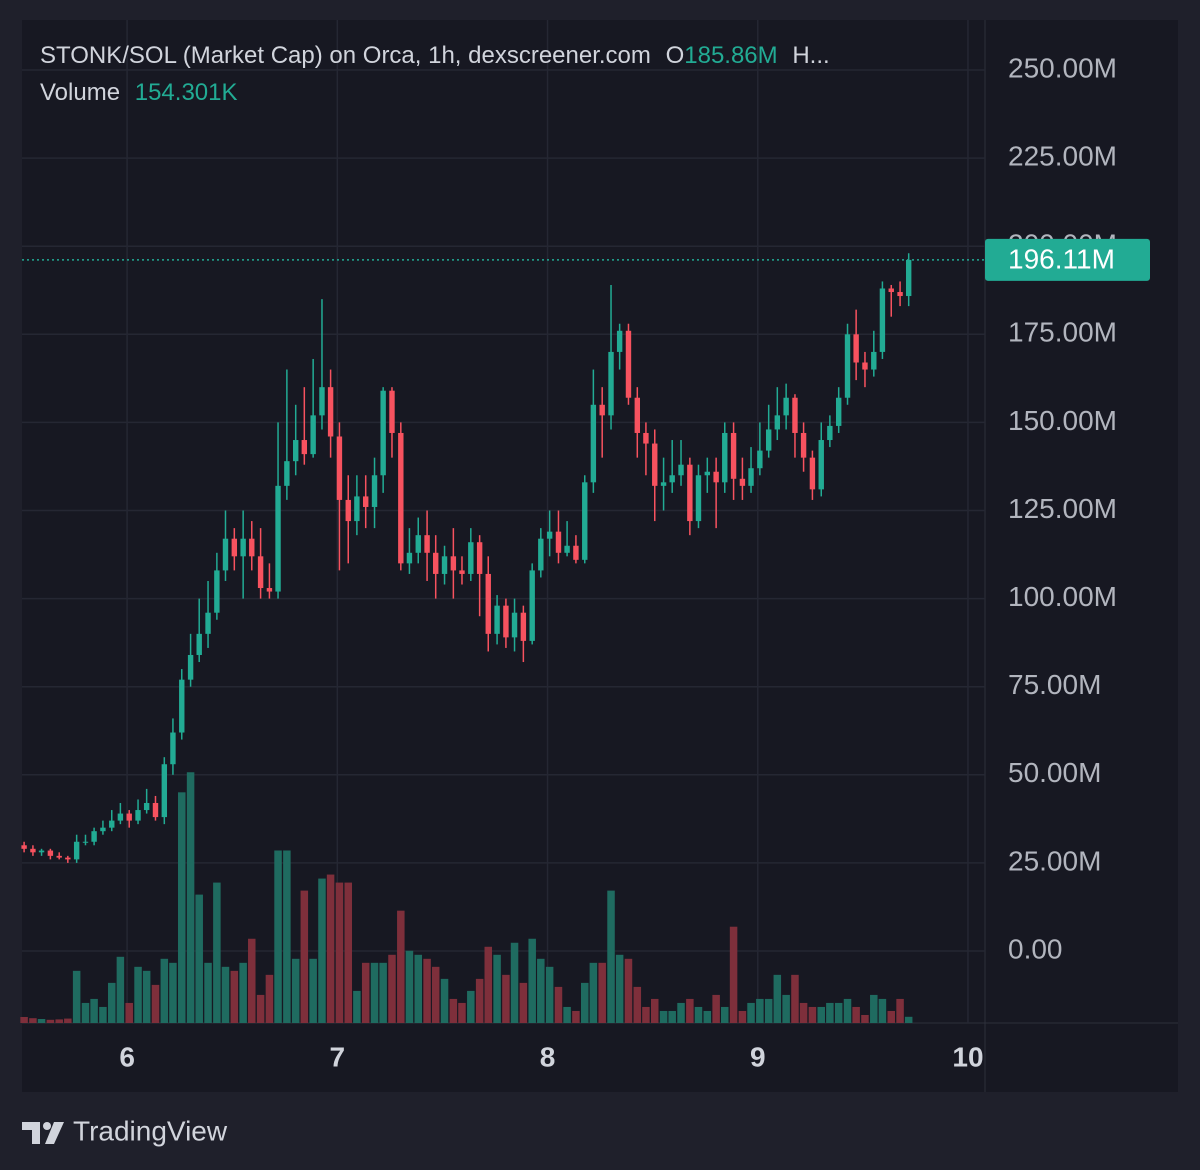  What do you see at coordinates (1062, 67) in the screenshot?
I see `y-tick-label: 250.00M` at bounding box center [1062, 67].